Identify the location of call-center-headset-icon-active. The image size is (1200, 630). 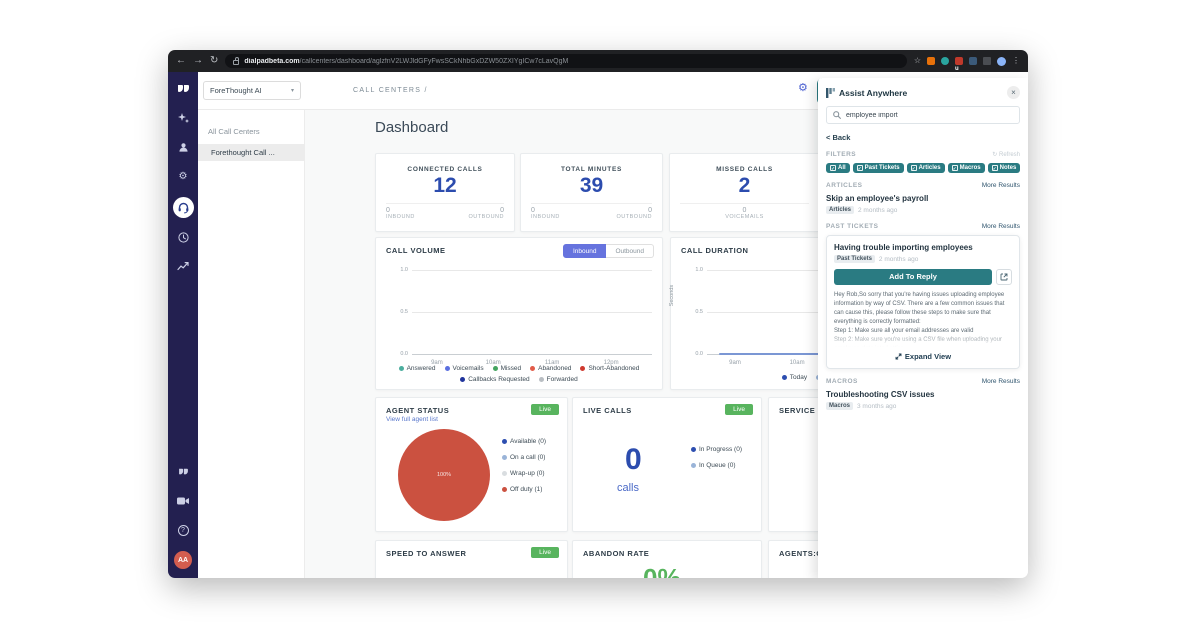
(183, 207).